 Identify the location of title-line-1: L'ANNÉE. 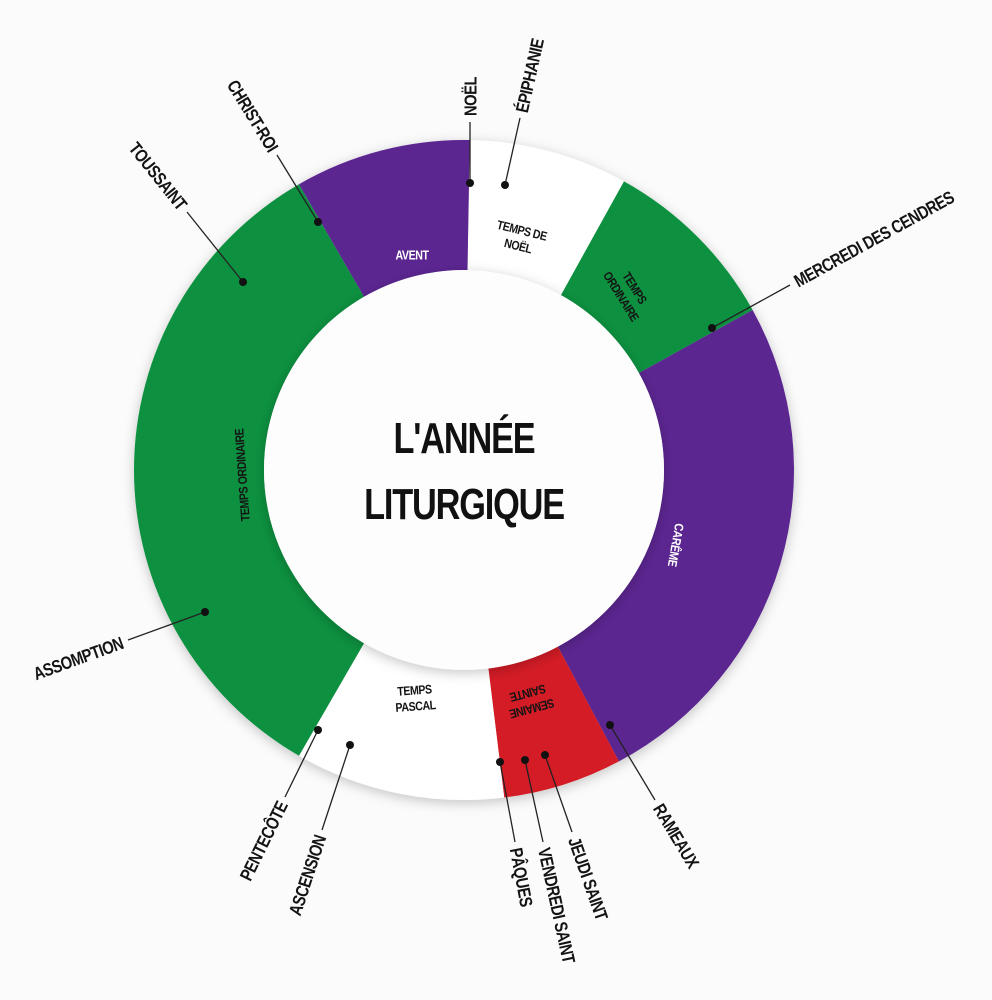
(463, 438).